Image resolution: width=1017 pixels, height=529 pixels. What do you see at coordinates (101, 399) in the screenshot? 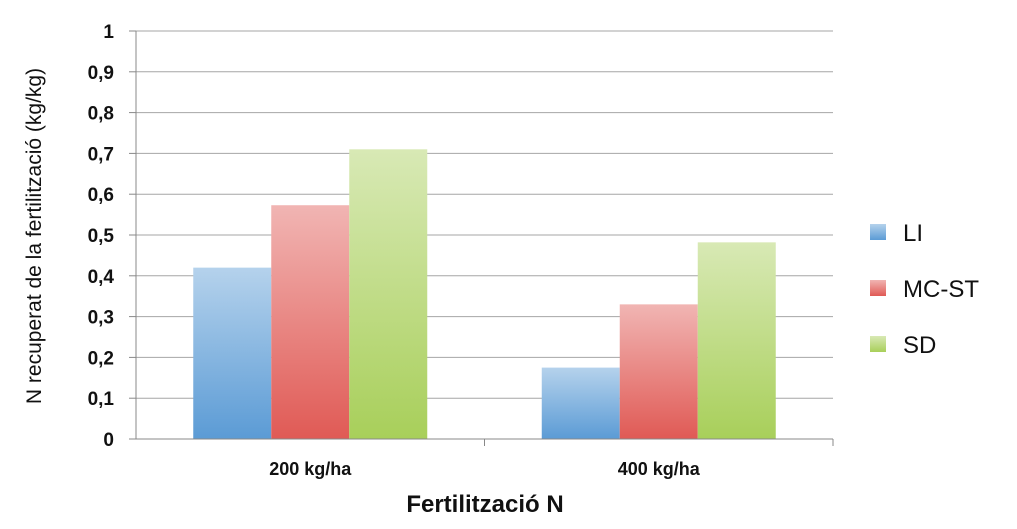
I see `y-tick-label: 0,1` at bounding box center [101, 399].